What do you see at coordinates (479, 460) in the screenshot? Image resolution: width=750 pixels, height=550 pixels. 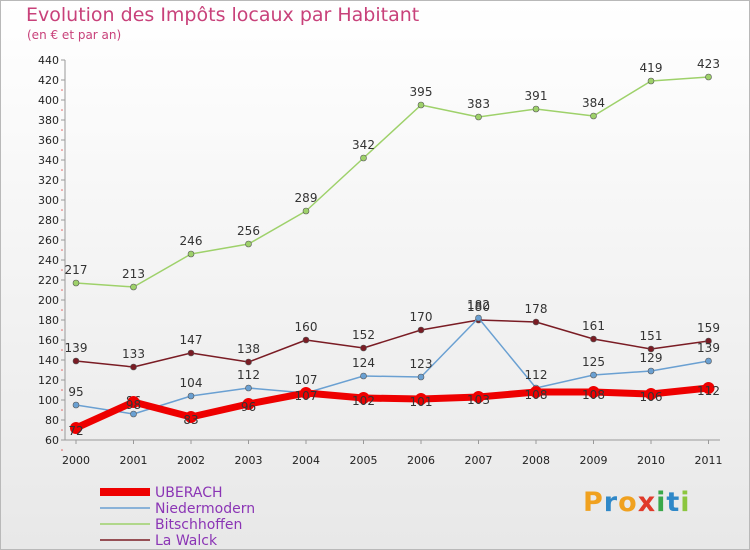 I see `x-tick-label: 2007` at bounding box center [479, 460].